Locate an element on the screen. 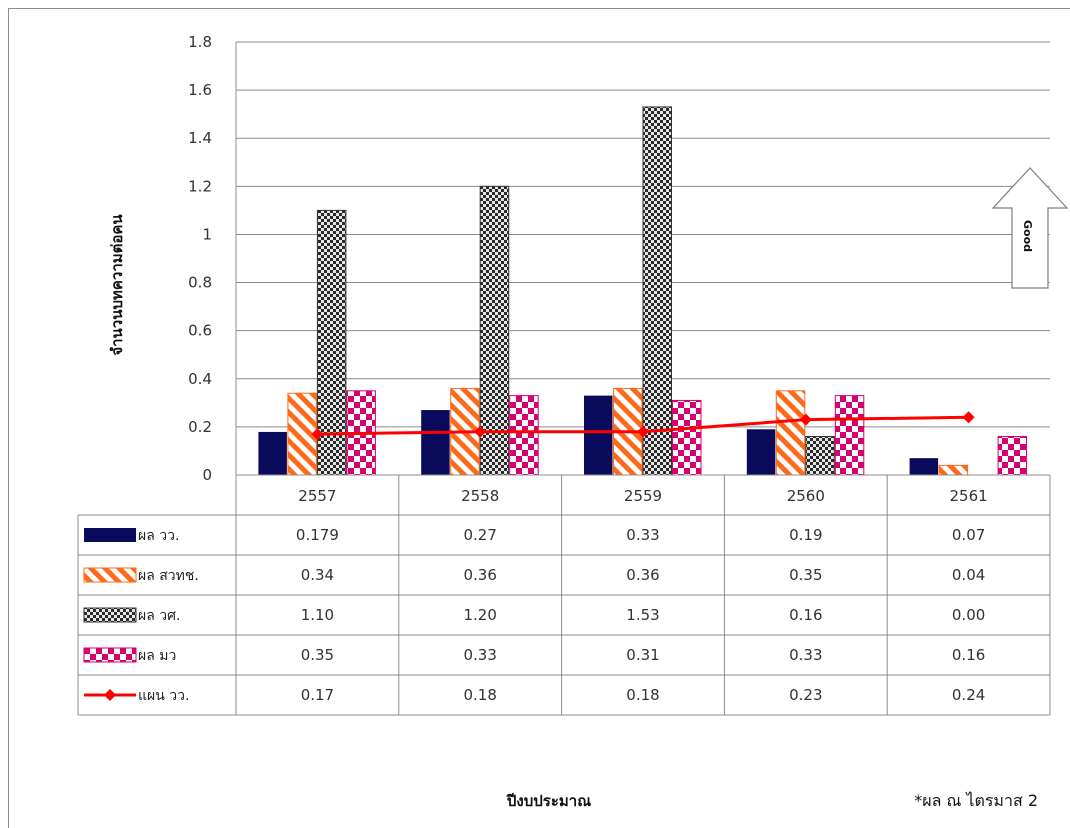 The image size is (1070, 828). y-tick-label: 0.8 is located at coordinates (200, 283).